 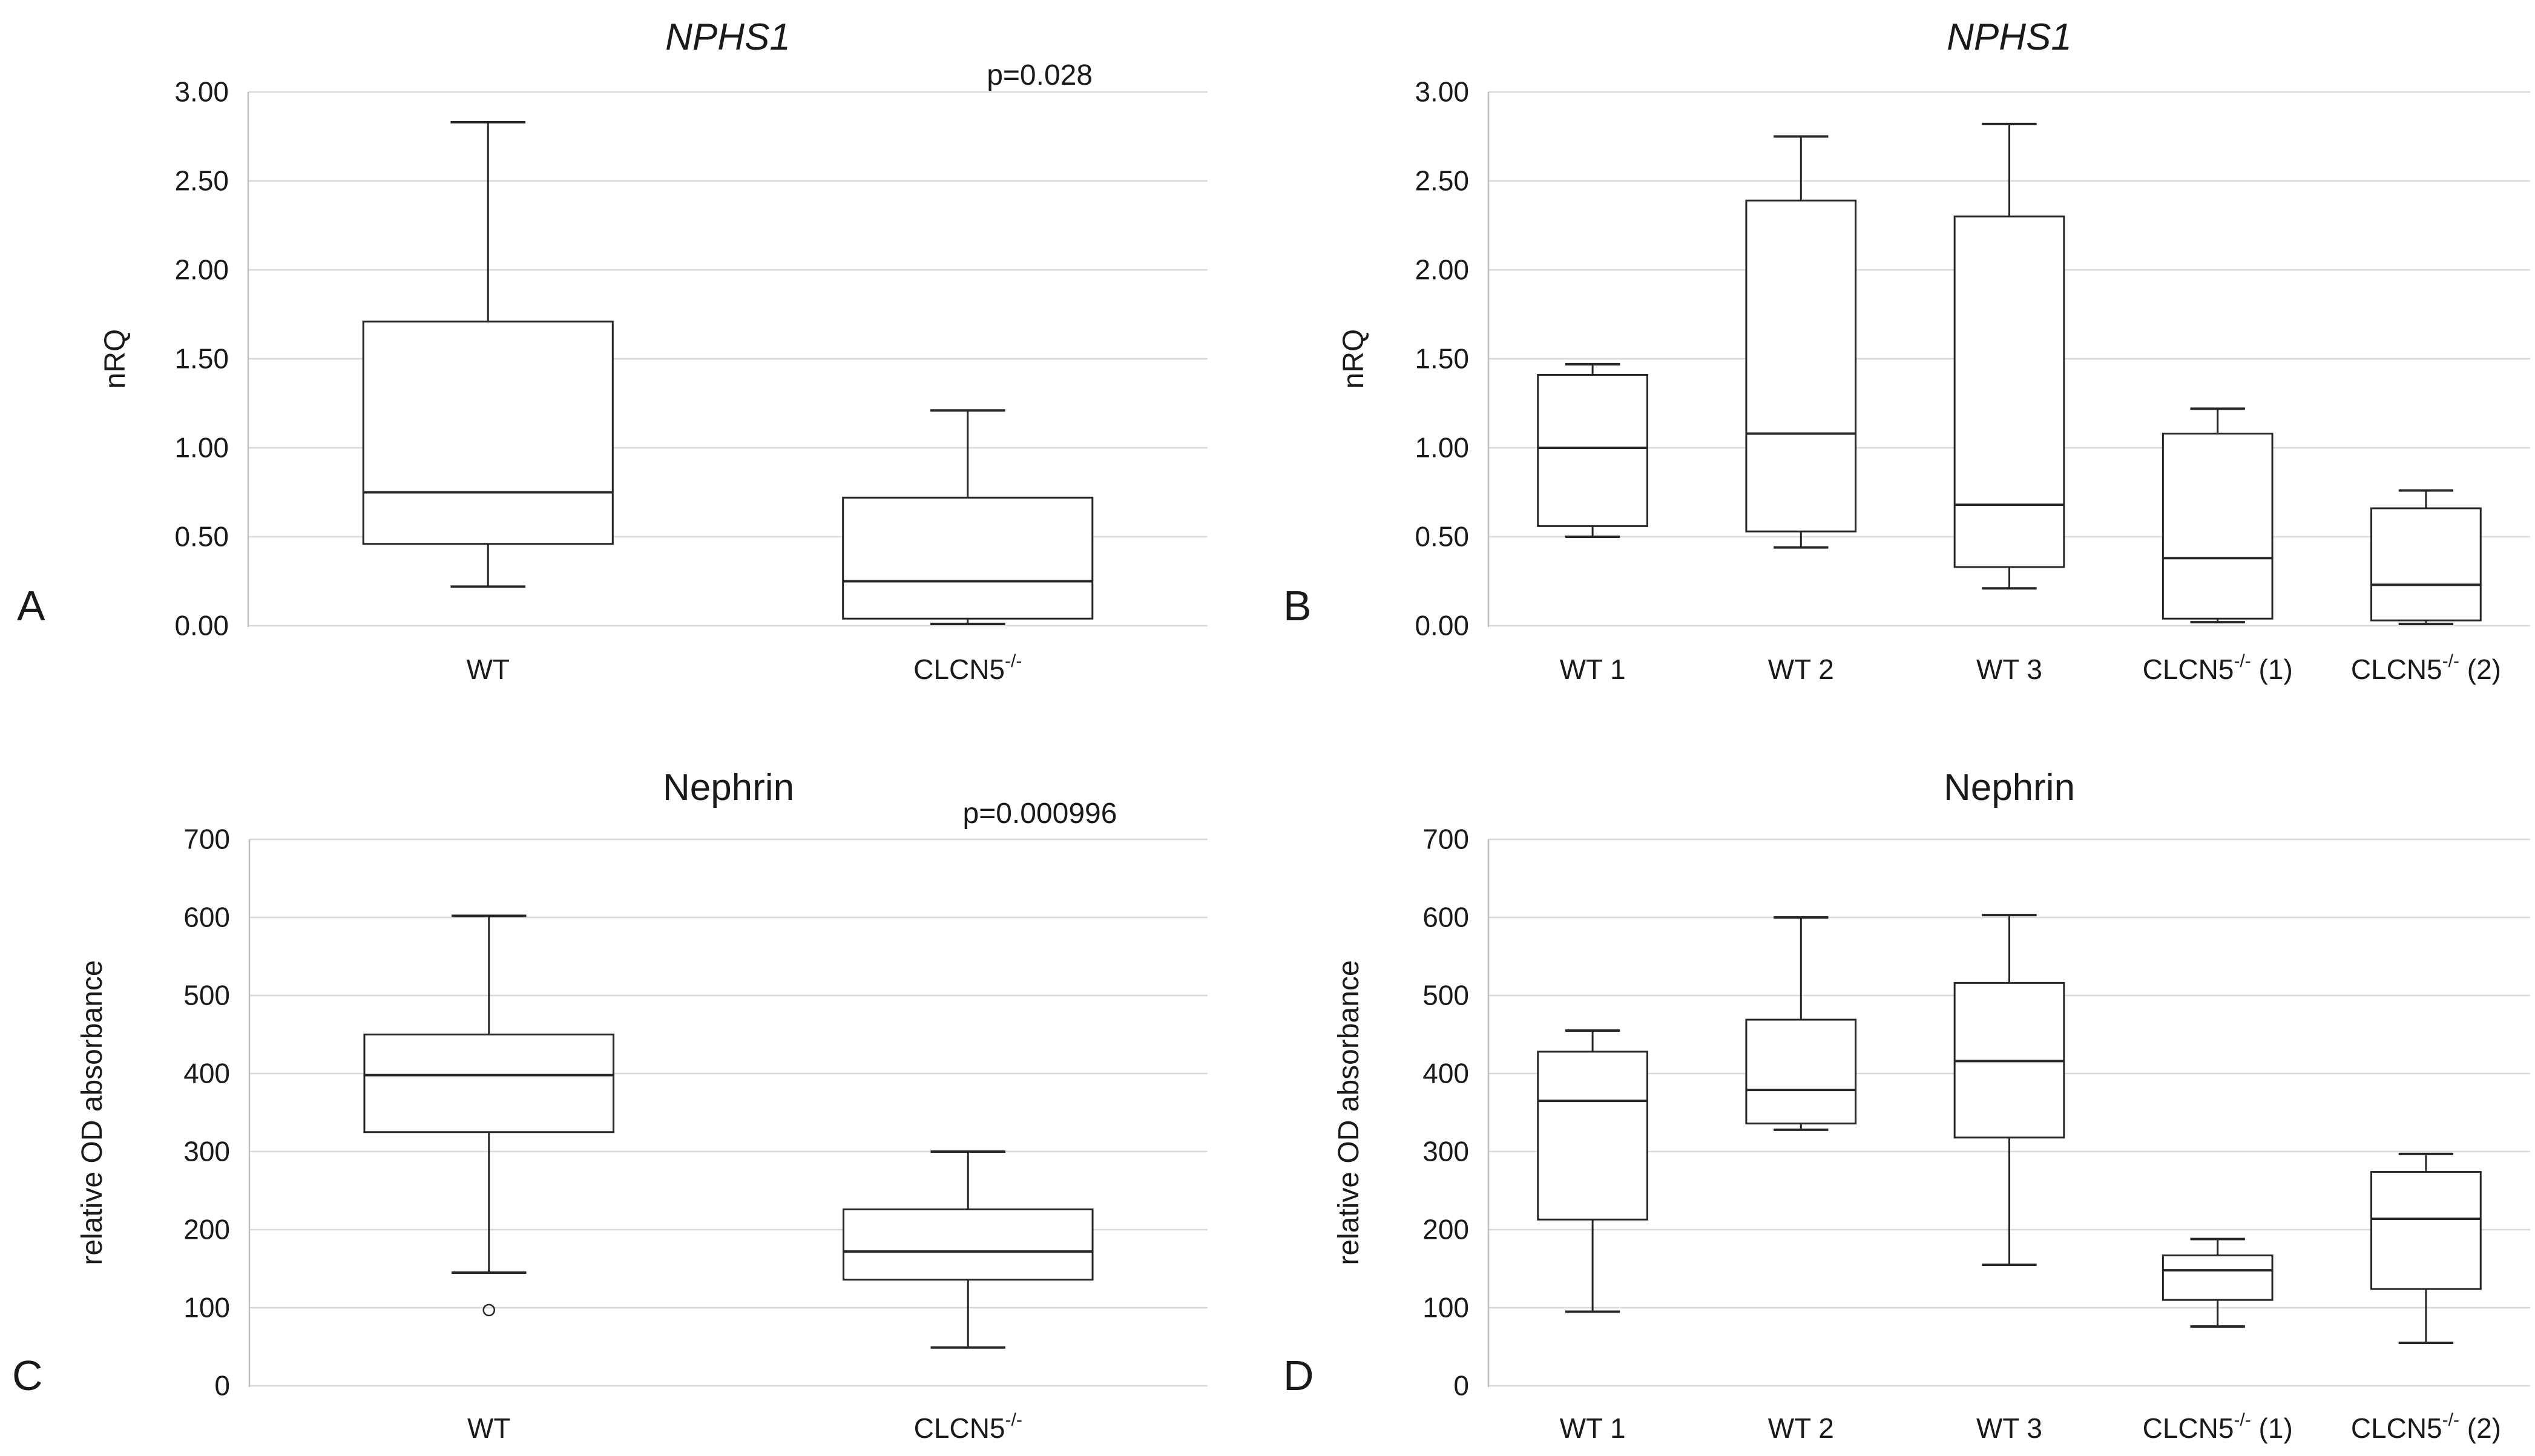 What do you see at coordinates (1297, 605) in the screenshot?
I see `panel-letter-b: B` at bounding box center [1297, 605].